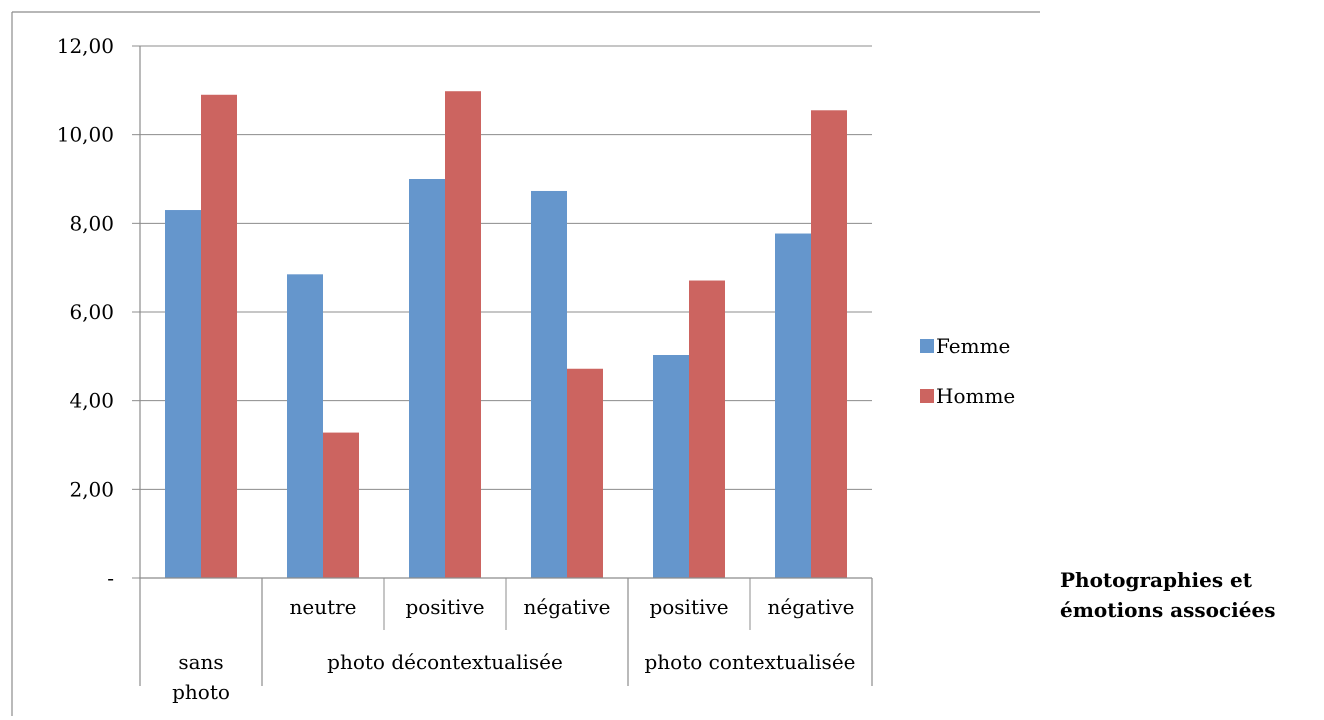 The width and height of the screenshot is (1324, 720). What do you see at coordinates (749, 662) in the screenshot?
I see `group-label: photo contextualisée` at bounding box center [749, 662].